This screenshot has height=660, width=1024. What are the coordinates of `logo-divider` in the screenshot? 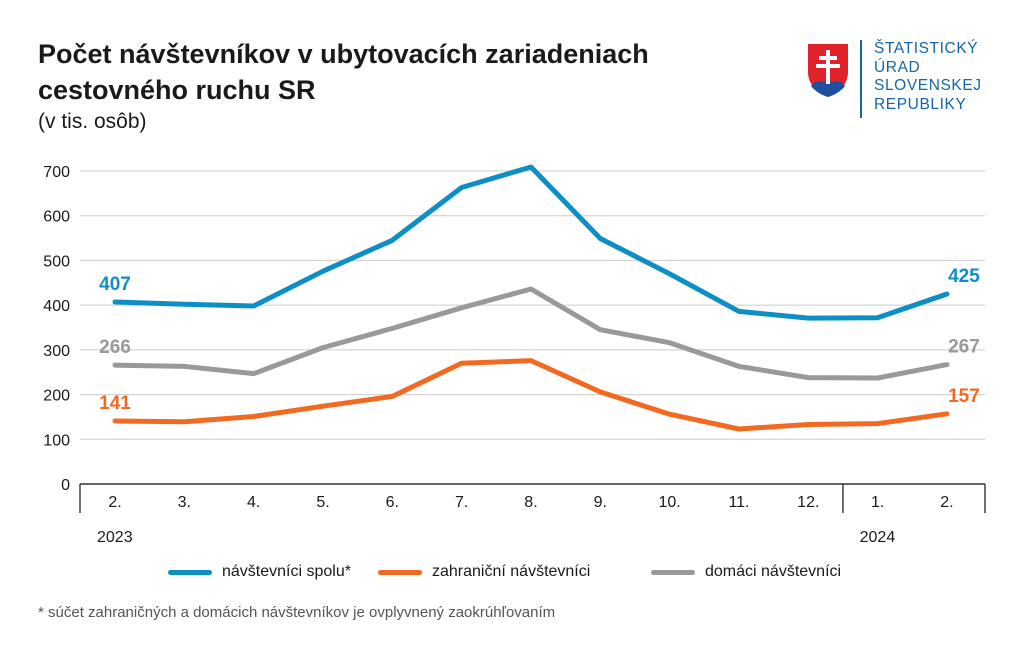 It's located at (861, 79).